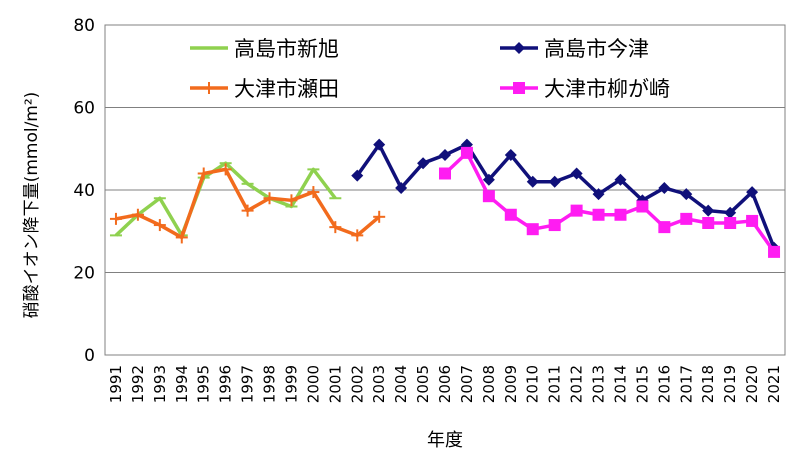 This screenshot has width=800, height=457. I want to click on x-tick-label: 2019, so click(730, 384).